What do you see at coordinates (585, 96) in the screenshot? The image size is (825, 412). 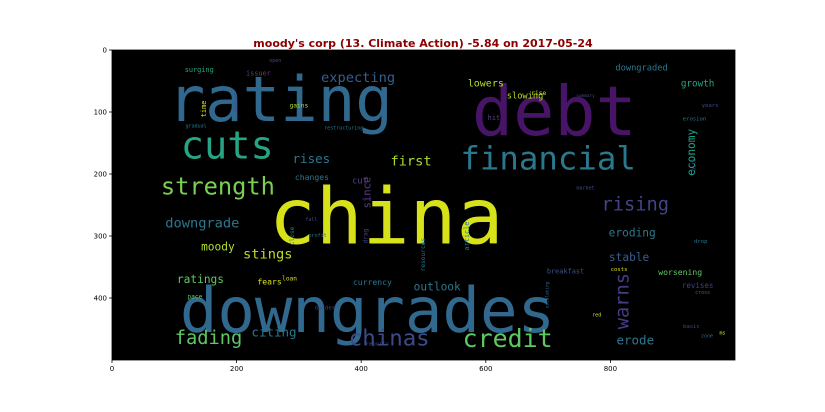 I see `word-summary: summary` at bounding box center [585, 96].